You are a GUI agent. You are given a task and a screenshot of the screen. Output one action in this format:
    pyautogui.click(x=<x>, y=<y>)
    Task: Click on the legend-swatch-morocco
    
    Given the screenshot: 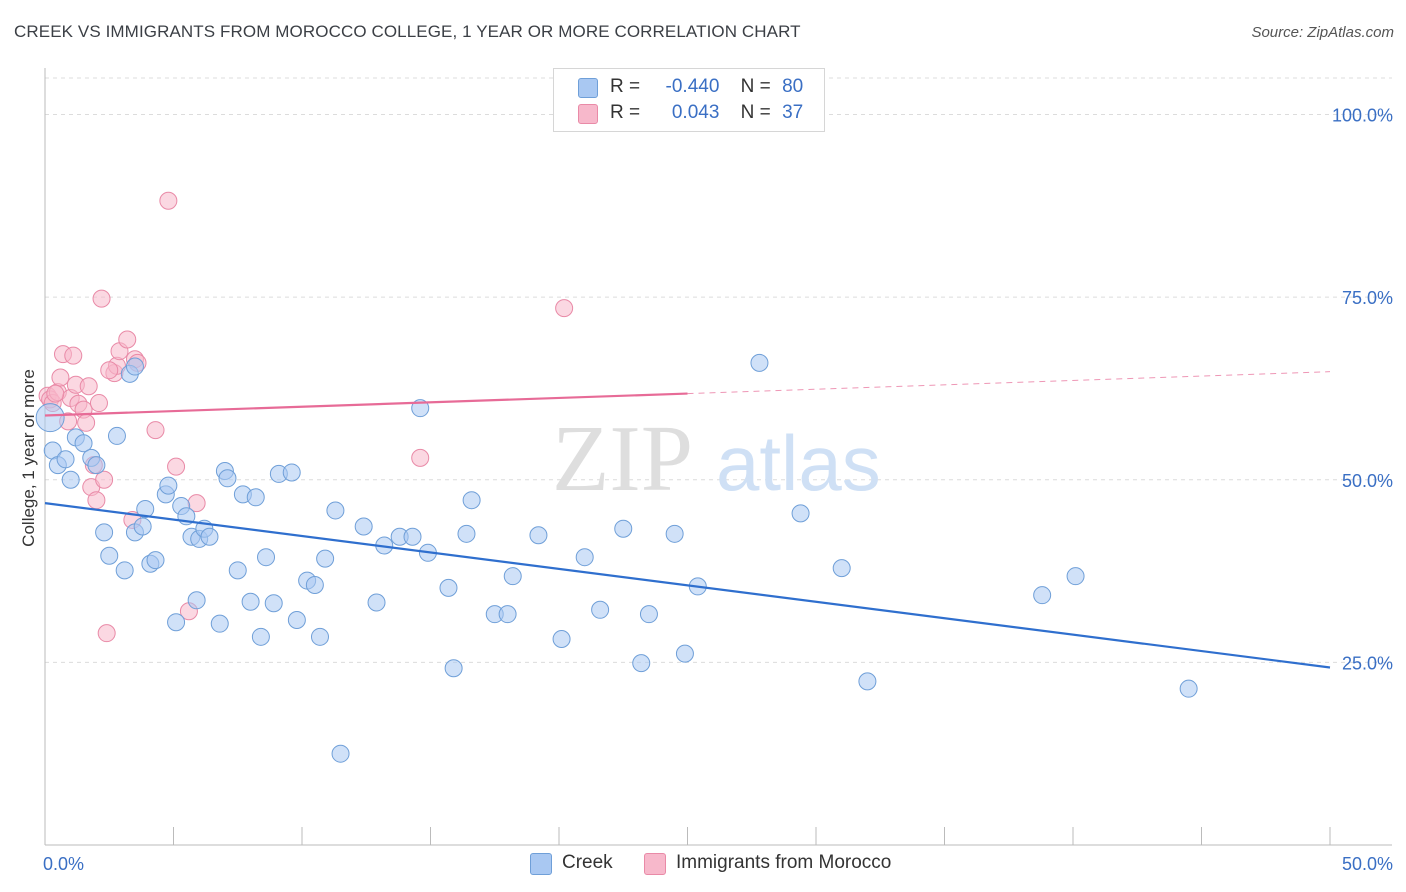 What is the action you would take?
    pyautogui.click(x=588, y=114)
    